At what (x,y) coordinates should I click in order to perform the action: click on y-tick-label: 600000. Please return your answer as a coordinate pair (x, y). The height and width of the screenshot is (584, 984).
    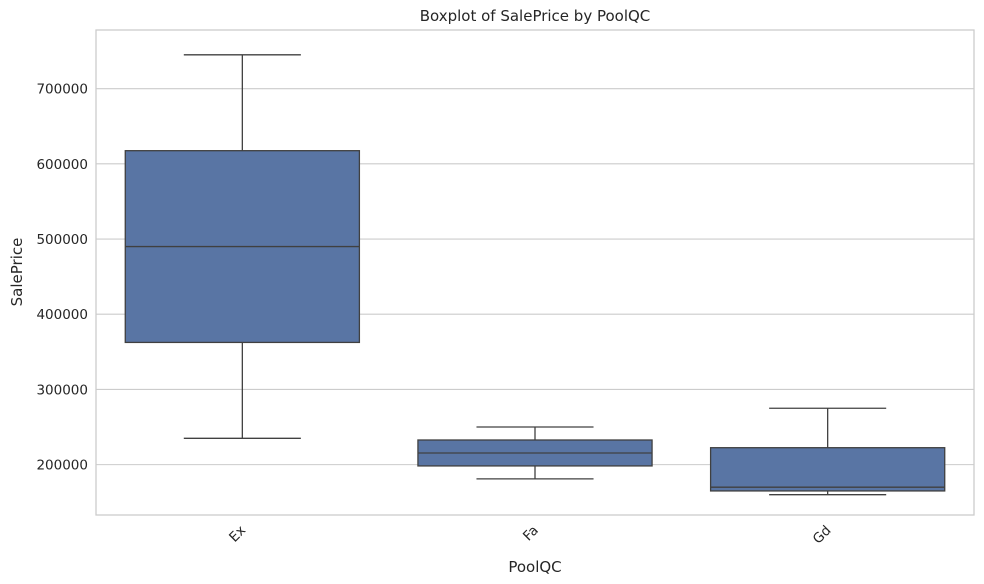
    Looking at the image, I should click on (62, 165).